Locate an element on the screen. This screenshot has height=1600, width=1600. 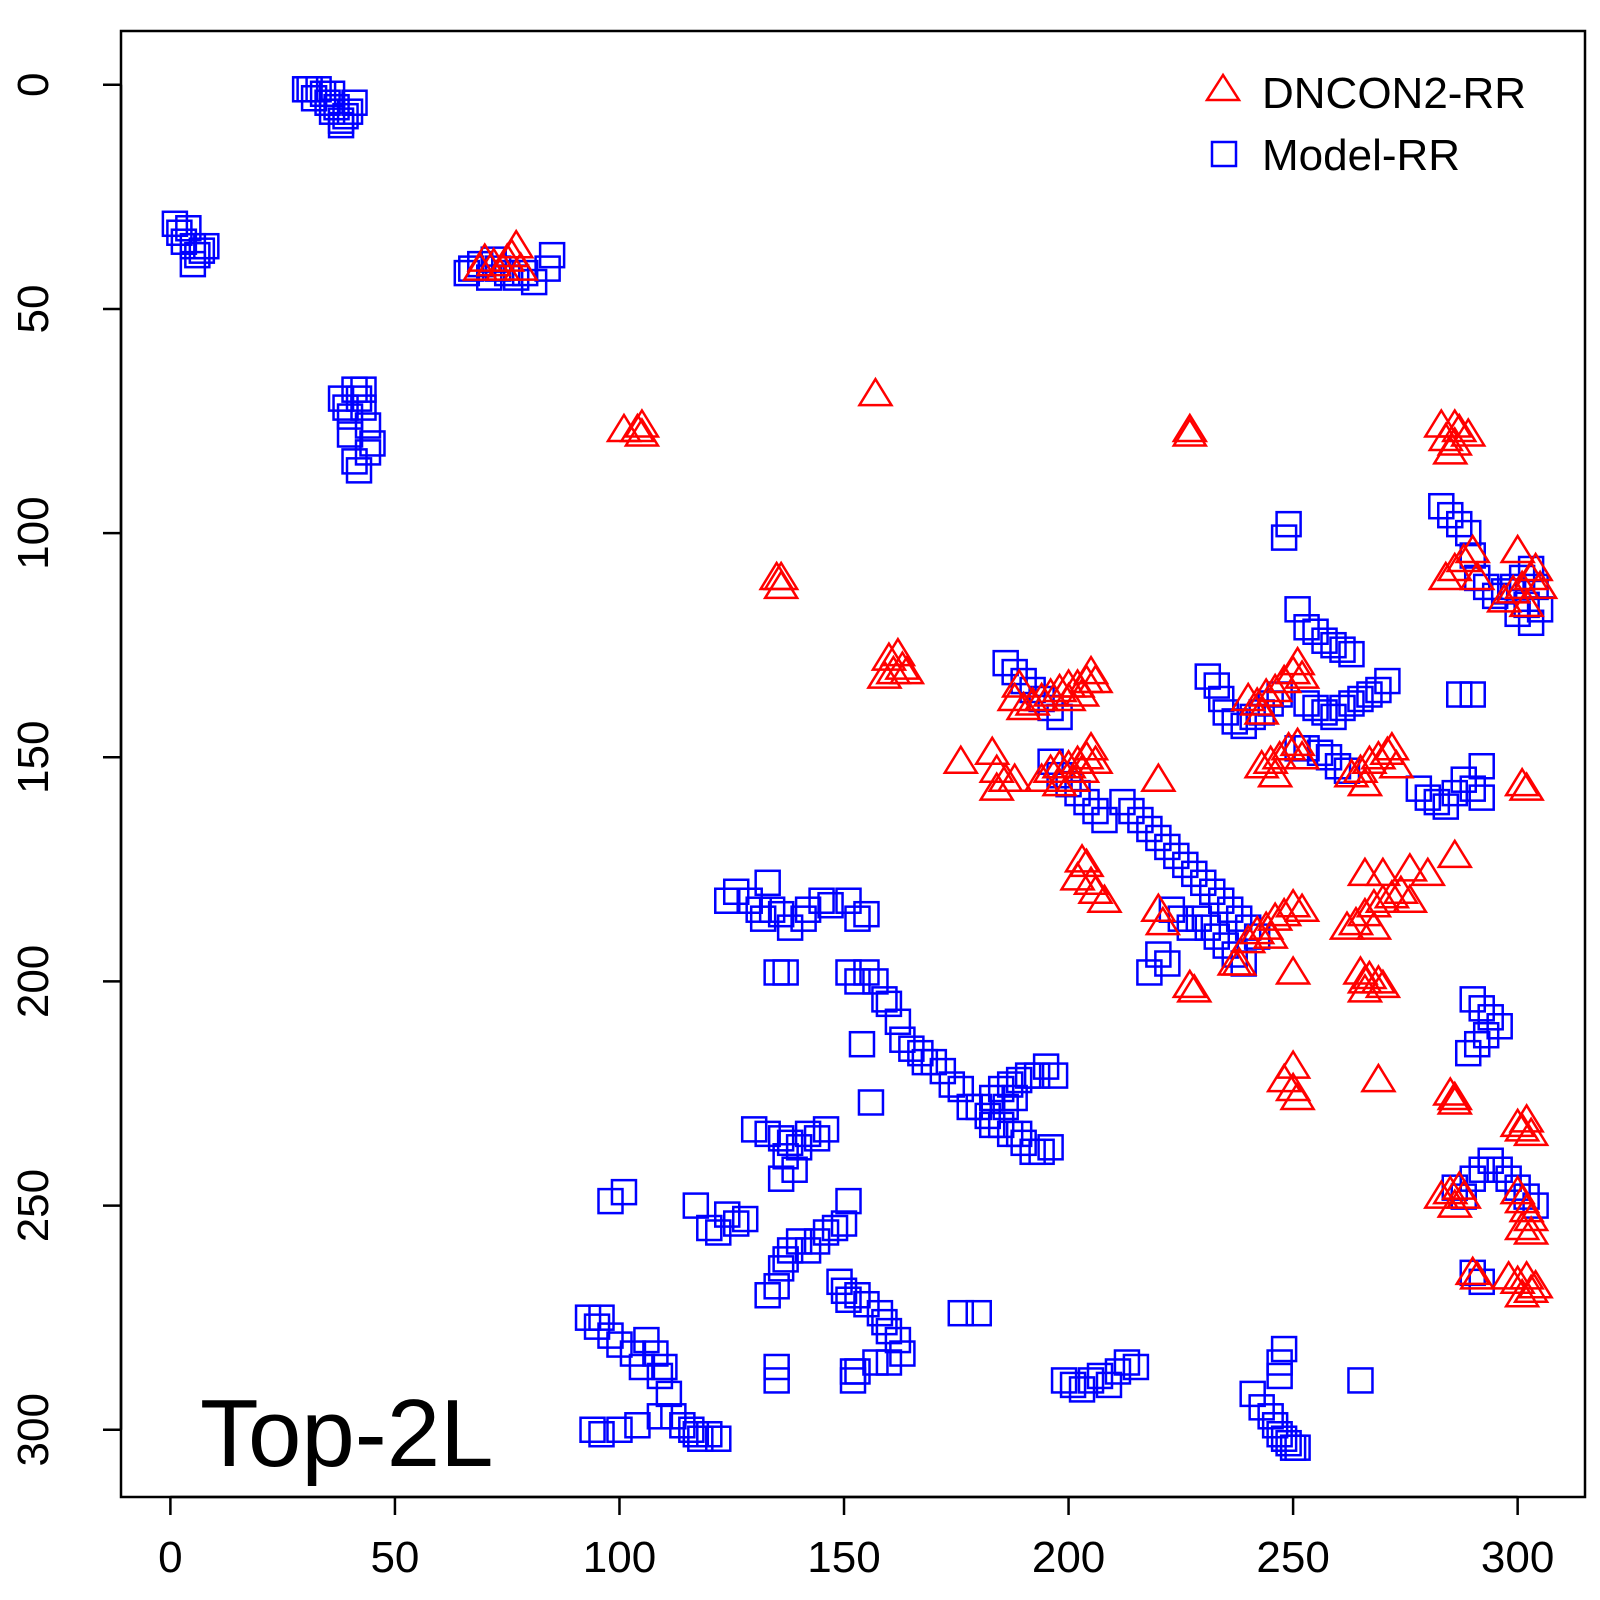
x-tick-label: 150 is located at coordinates (843, 1557).